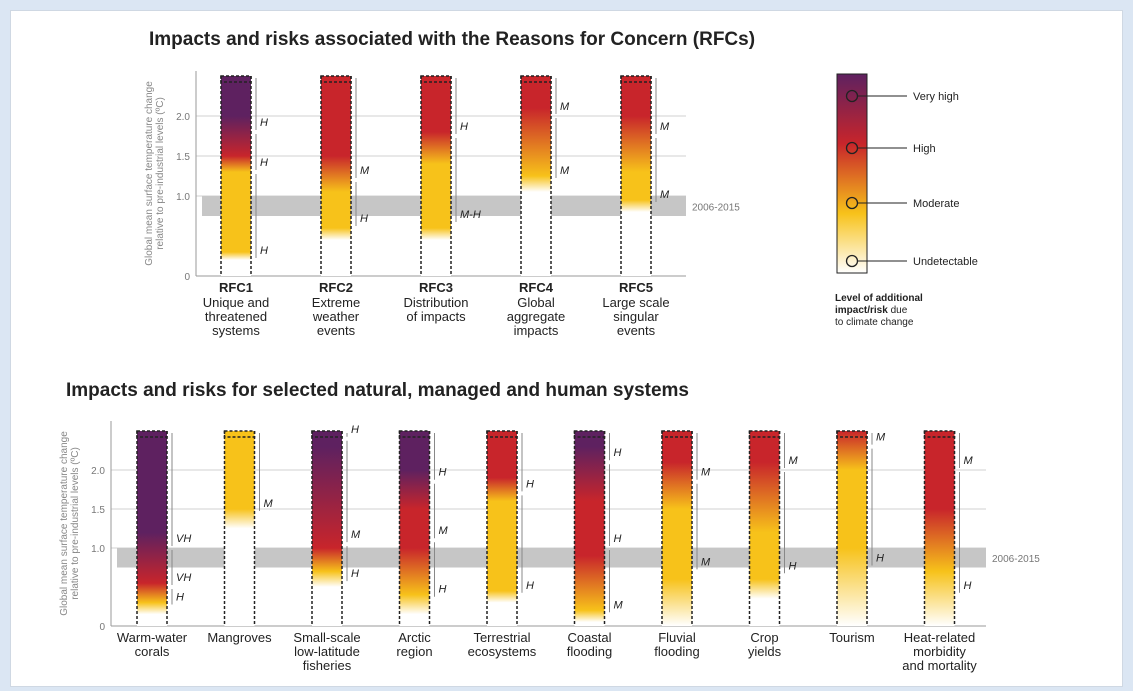 This screenshot has height=691, width=1133. I want to click on column-label: Heat-related, so click(940, 637).